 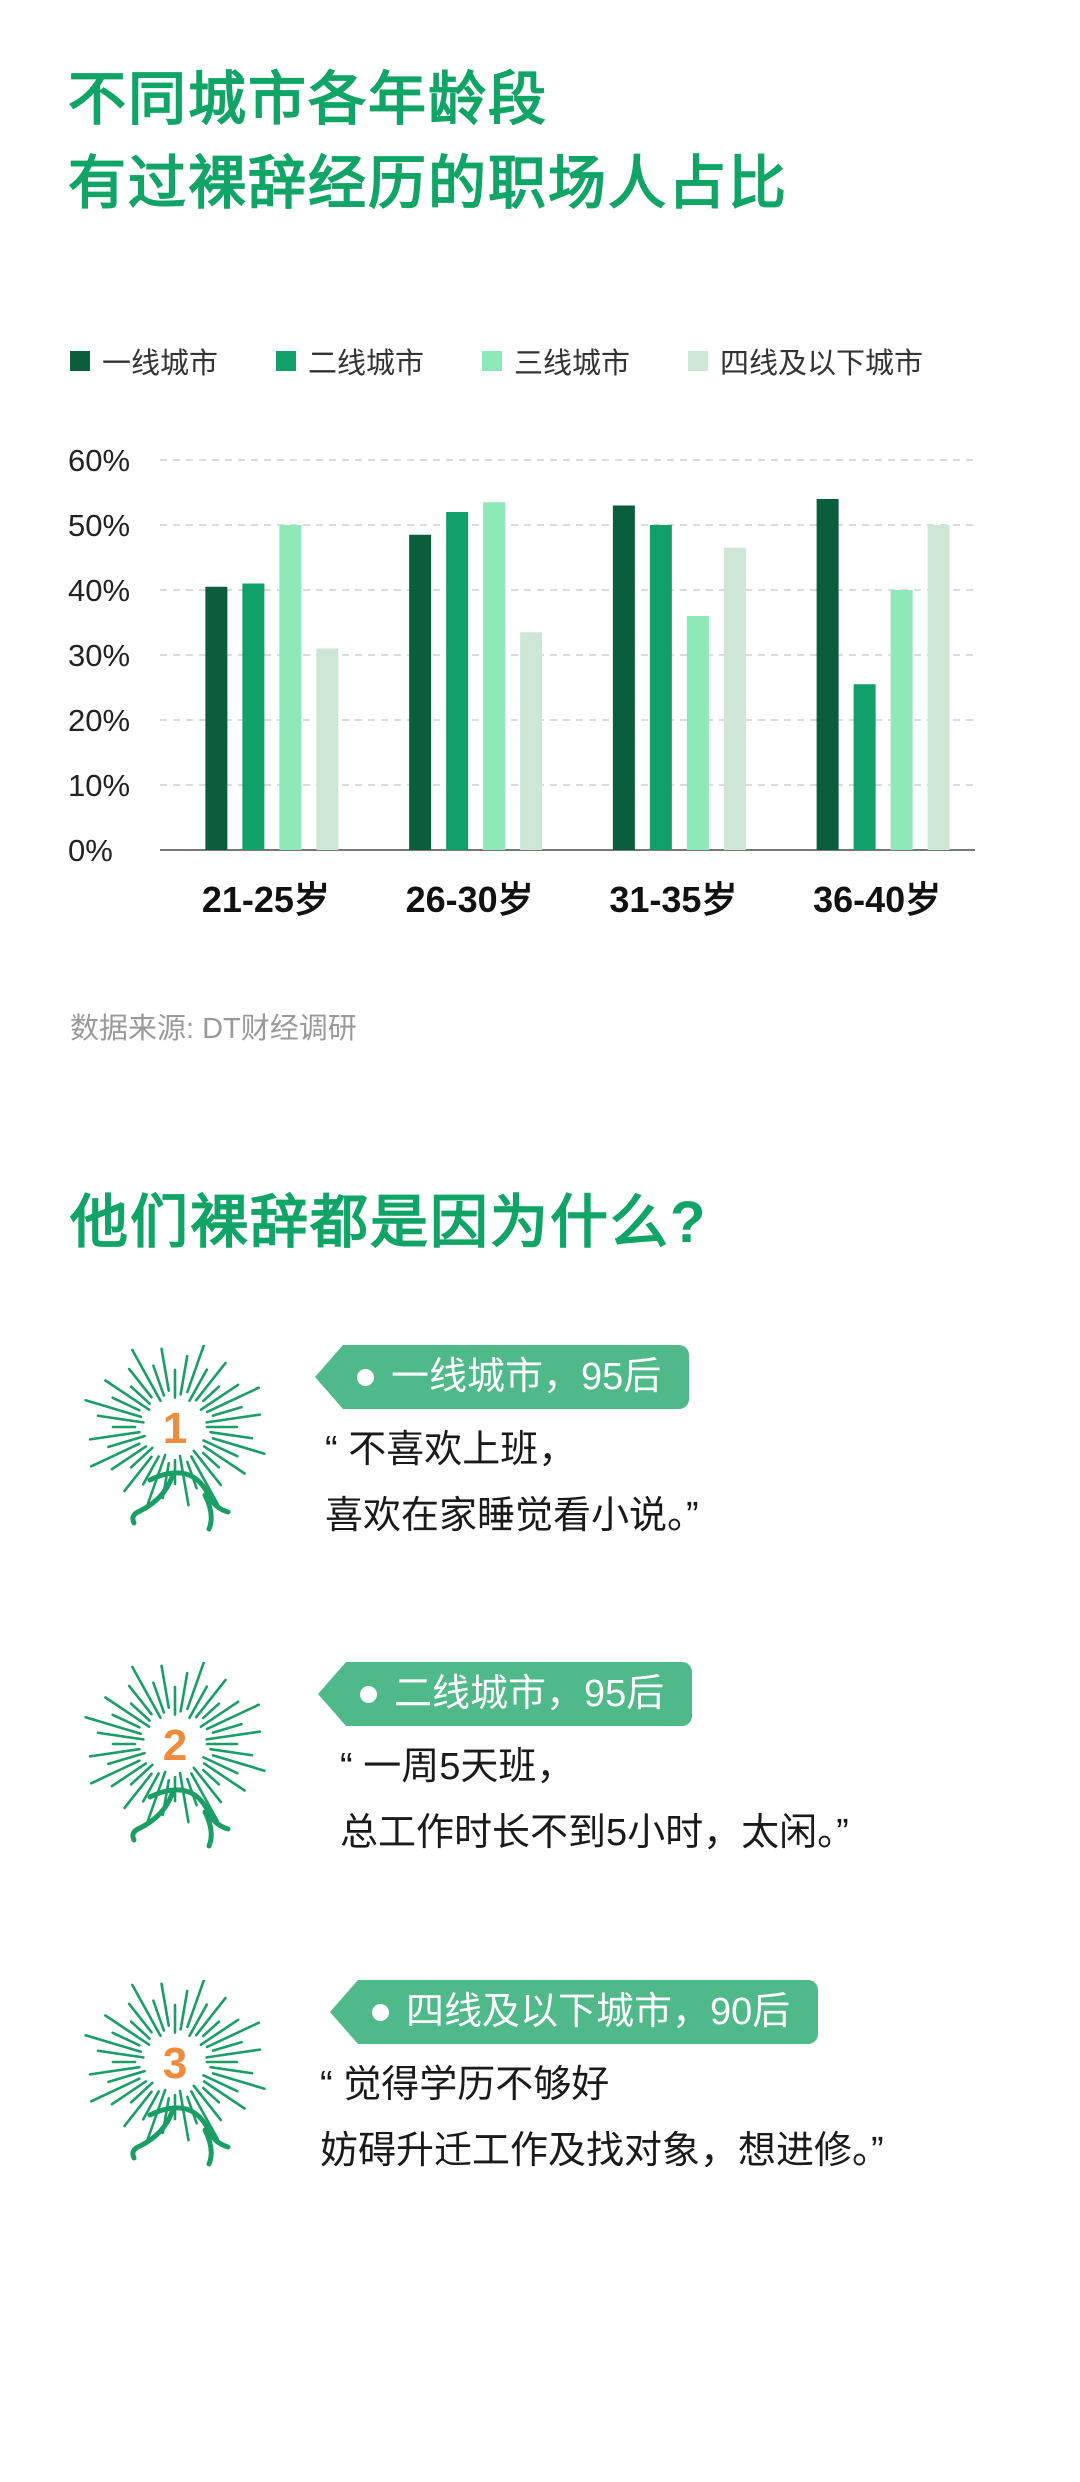 I want to click on reason-quote: “ 一周5天班， 总工作时长不到5小时，太闲。”, so click(x=594, y=1800).